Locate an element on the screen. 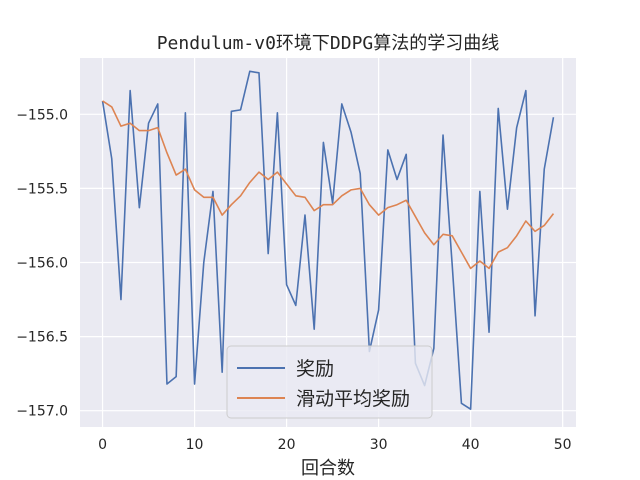  legend-box is located at coordinates (329, 382).